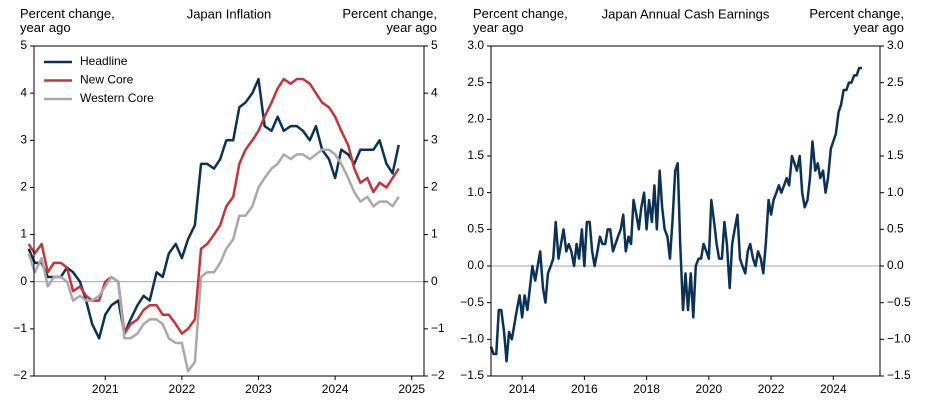 The width and height of the screenshot is (927, 408). What do you see at coordinates (105, 389) in the screenshot?
I see `x-tick-label: 2021` at bounding box center [105, 389].